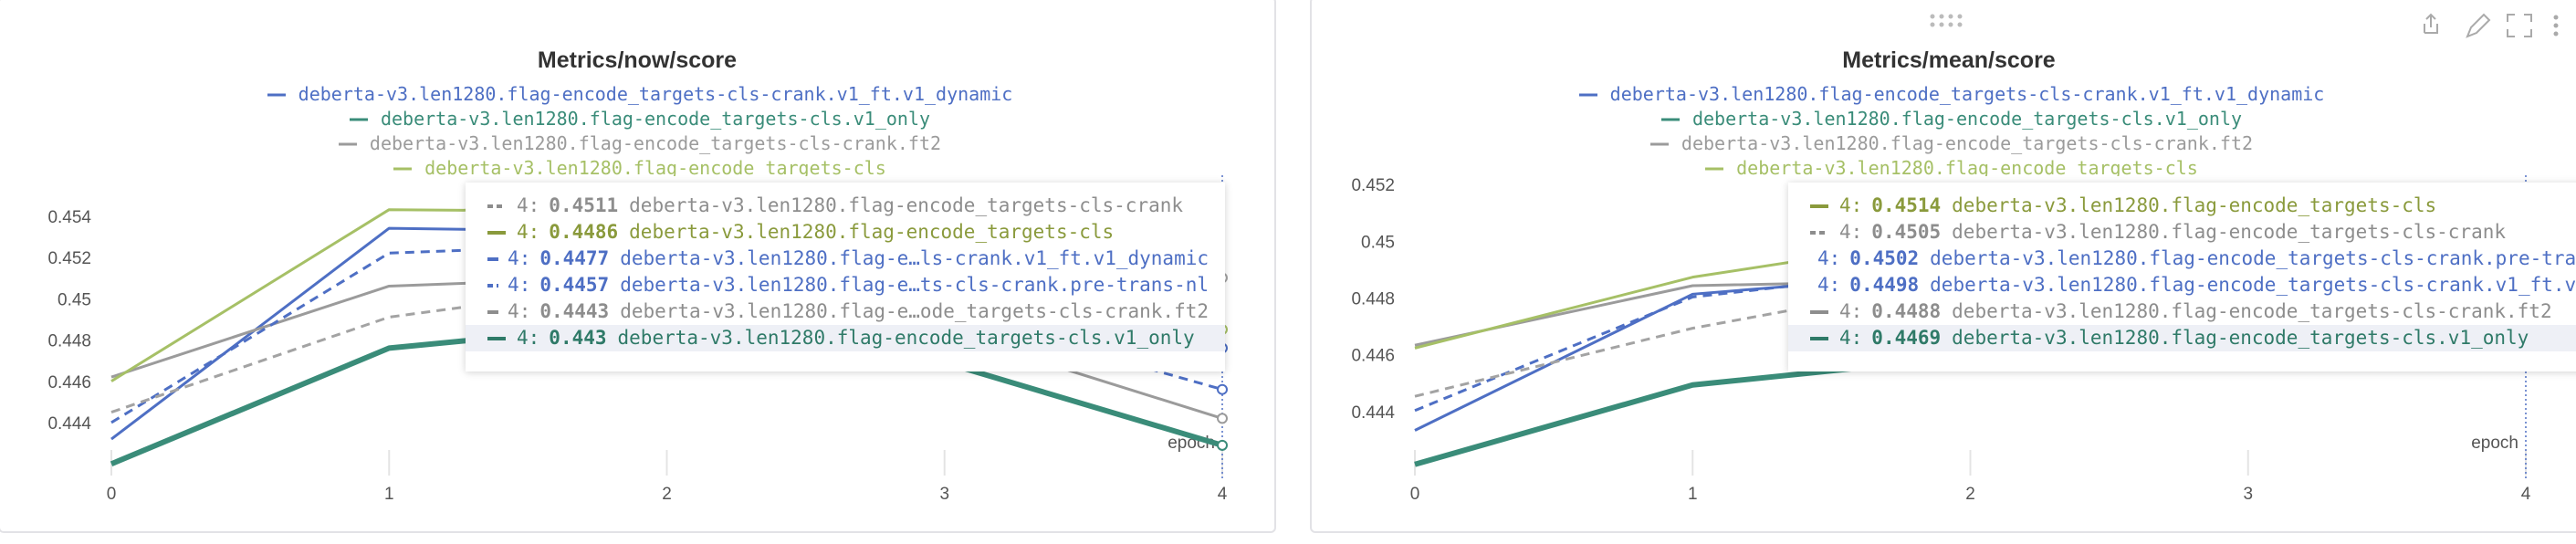  I want to click on tooltip-value: 0.4511, so click(584, 205).